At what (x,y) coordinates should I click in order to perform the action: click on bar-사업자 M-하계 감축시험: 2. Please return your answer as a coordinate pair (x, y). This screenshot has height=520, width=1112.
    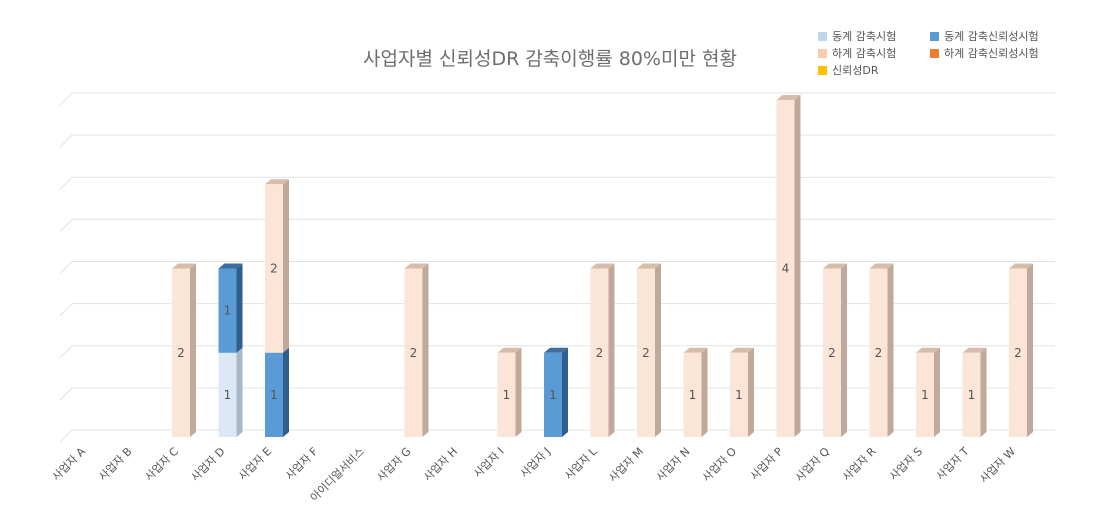
    Looking at the image, I should click on (649, 350).